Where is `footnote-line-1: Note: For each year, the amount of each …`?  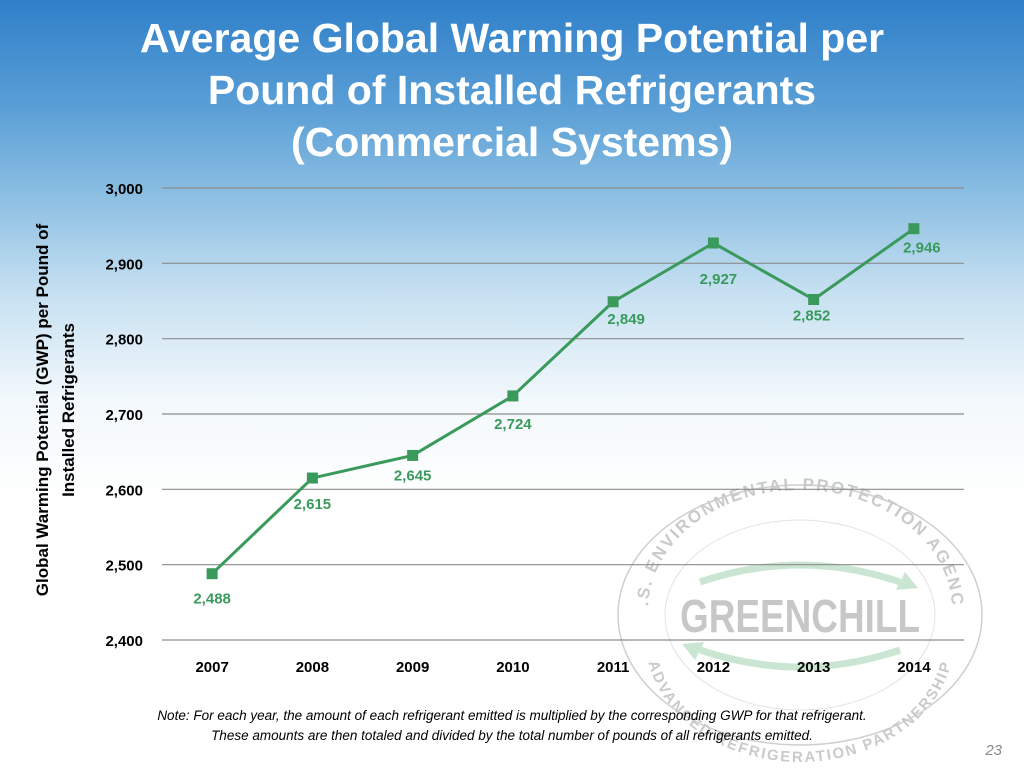 footnote-line-1: Note: For each year, the amount of each … is located at coordinates (512, 715).